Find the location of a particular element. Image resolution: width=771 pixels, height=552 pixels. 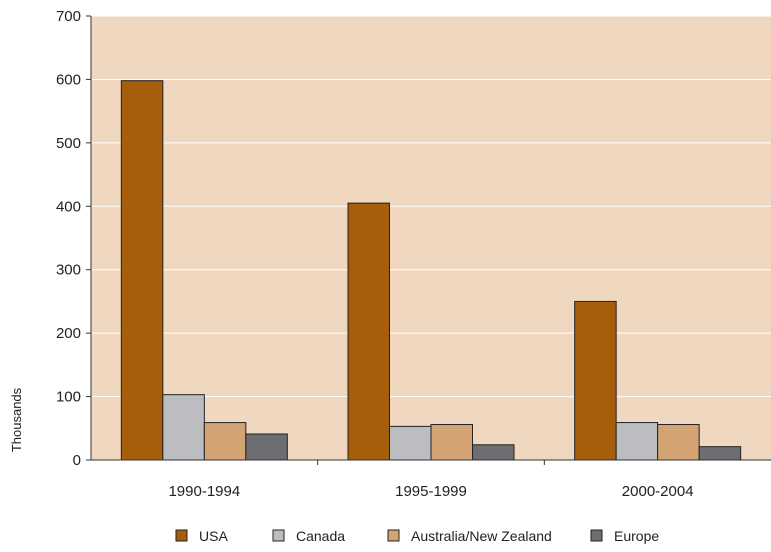

legend: USA Canada Australia/New Zealand Europe is located at coordinates (417, 536).